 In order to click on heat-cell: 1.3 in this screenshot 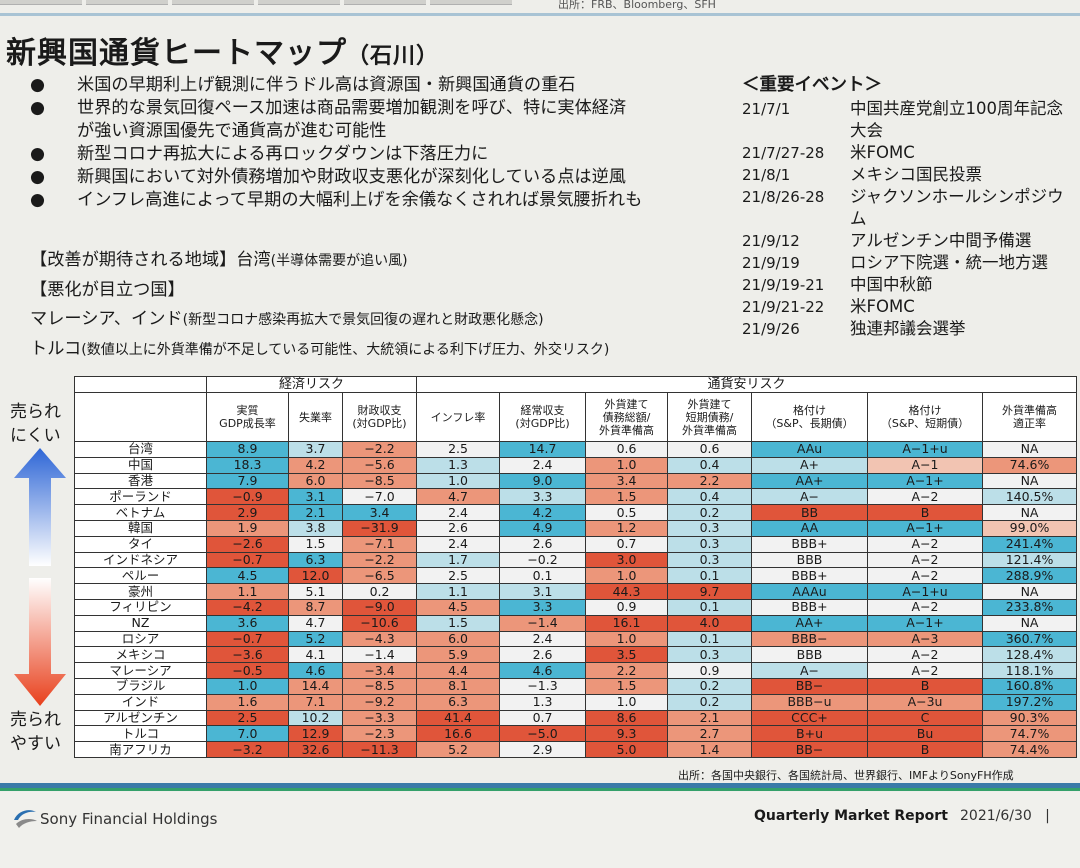, I will do `click(543, 702)`.